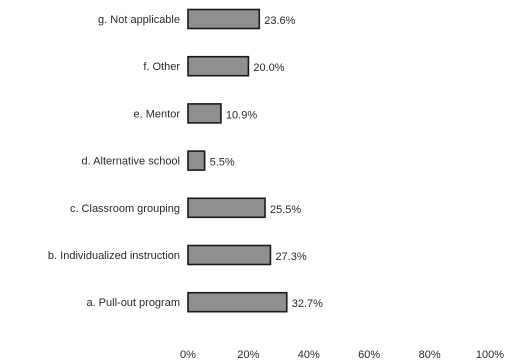 This screenshot has height=364, width=505. I want to click on x-tick-label: 40%, so click(309, 355).